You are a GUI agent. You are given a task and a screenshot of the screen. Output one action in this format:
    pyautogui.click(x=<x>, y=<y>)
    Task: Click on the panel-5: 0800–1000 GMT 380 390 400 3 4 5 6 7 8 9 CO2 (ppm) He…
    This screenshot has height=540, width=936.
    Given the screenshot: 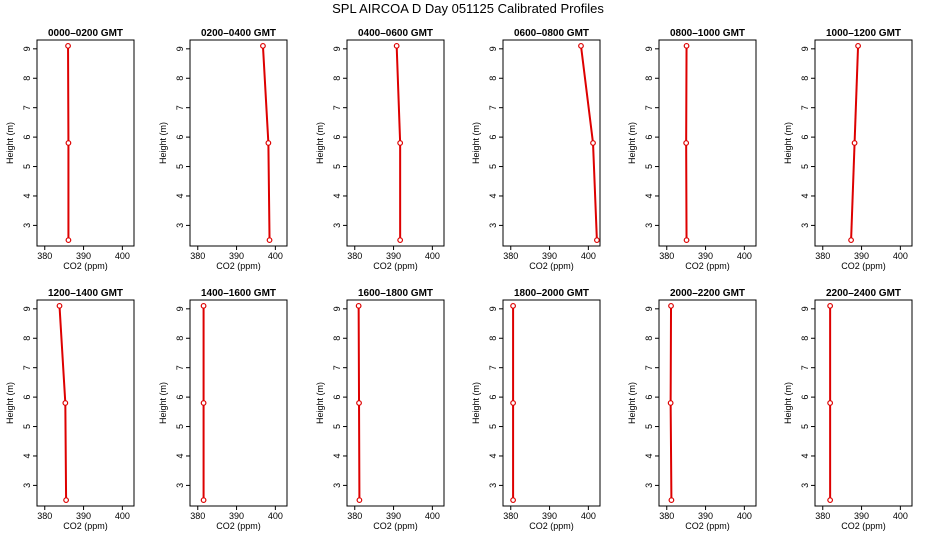 What is the action you would take?
    pyautogui.click(x=692, y=149)
    